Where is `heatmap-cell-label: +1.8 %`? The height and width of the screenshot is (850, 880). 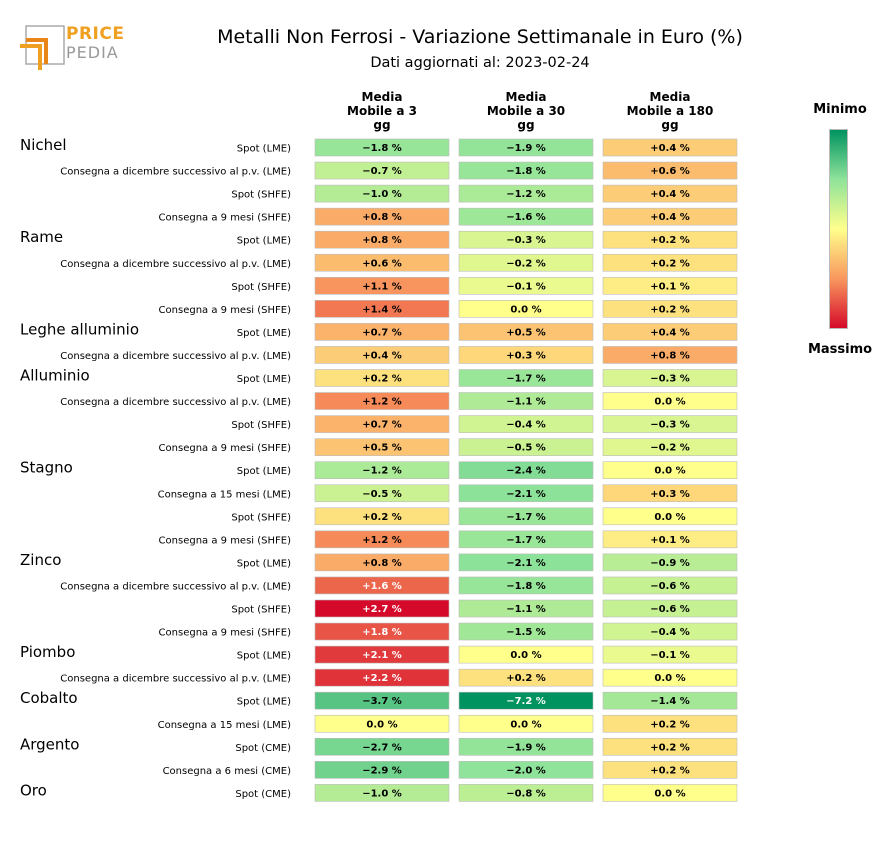
heatmap-cell-label: +1.8 % is located at coordinates (382, 632).